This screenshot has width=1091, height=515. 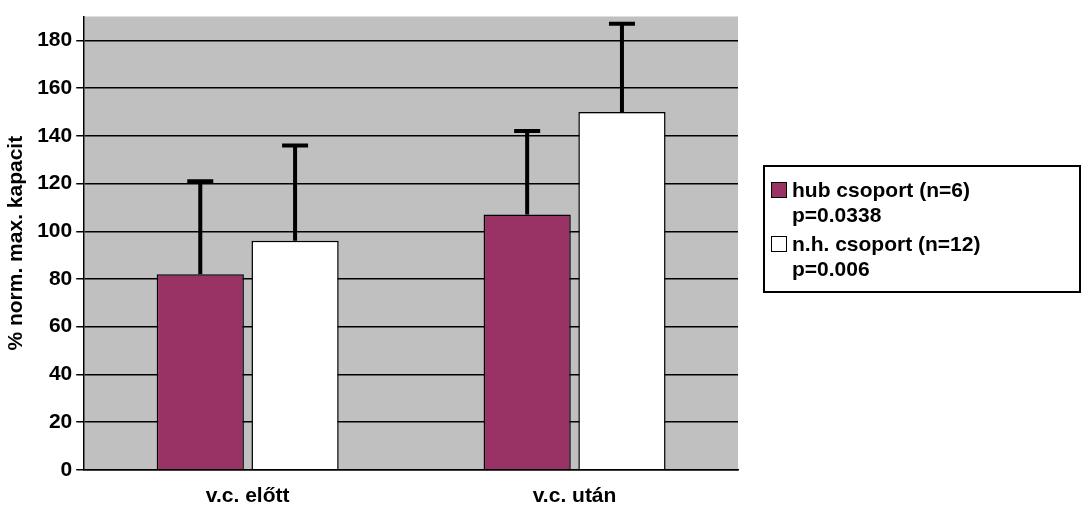 What do you see at coordinates (55, 39) in the screenshot?
I see `y-tick-label: 180` at bounding box center [55, 39].